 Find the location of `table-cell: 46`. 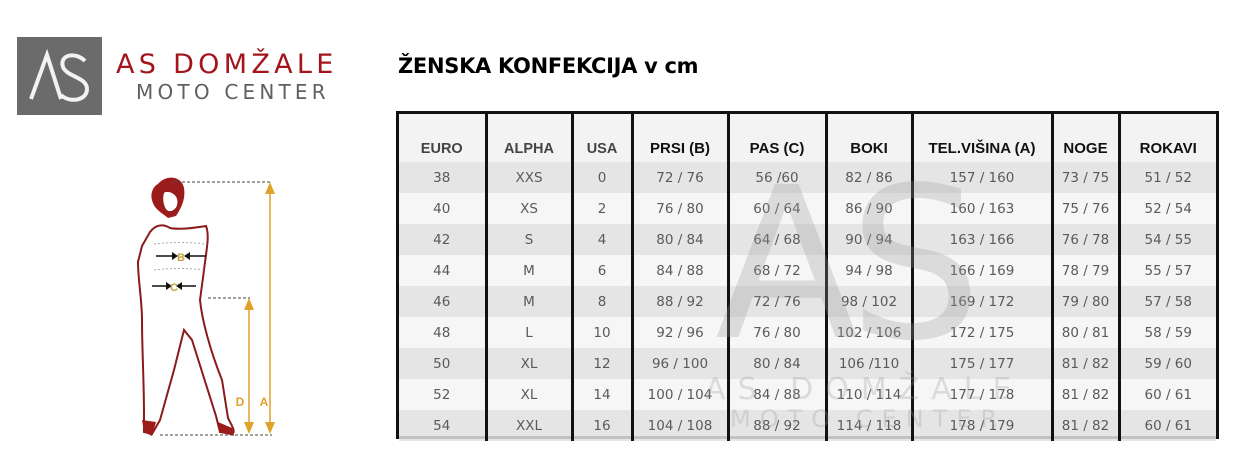

table-cell: 46 is located at coordinates (442, 301).